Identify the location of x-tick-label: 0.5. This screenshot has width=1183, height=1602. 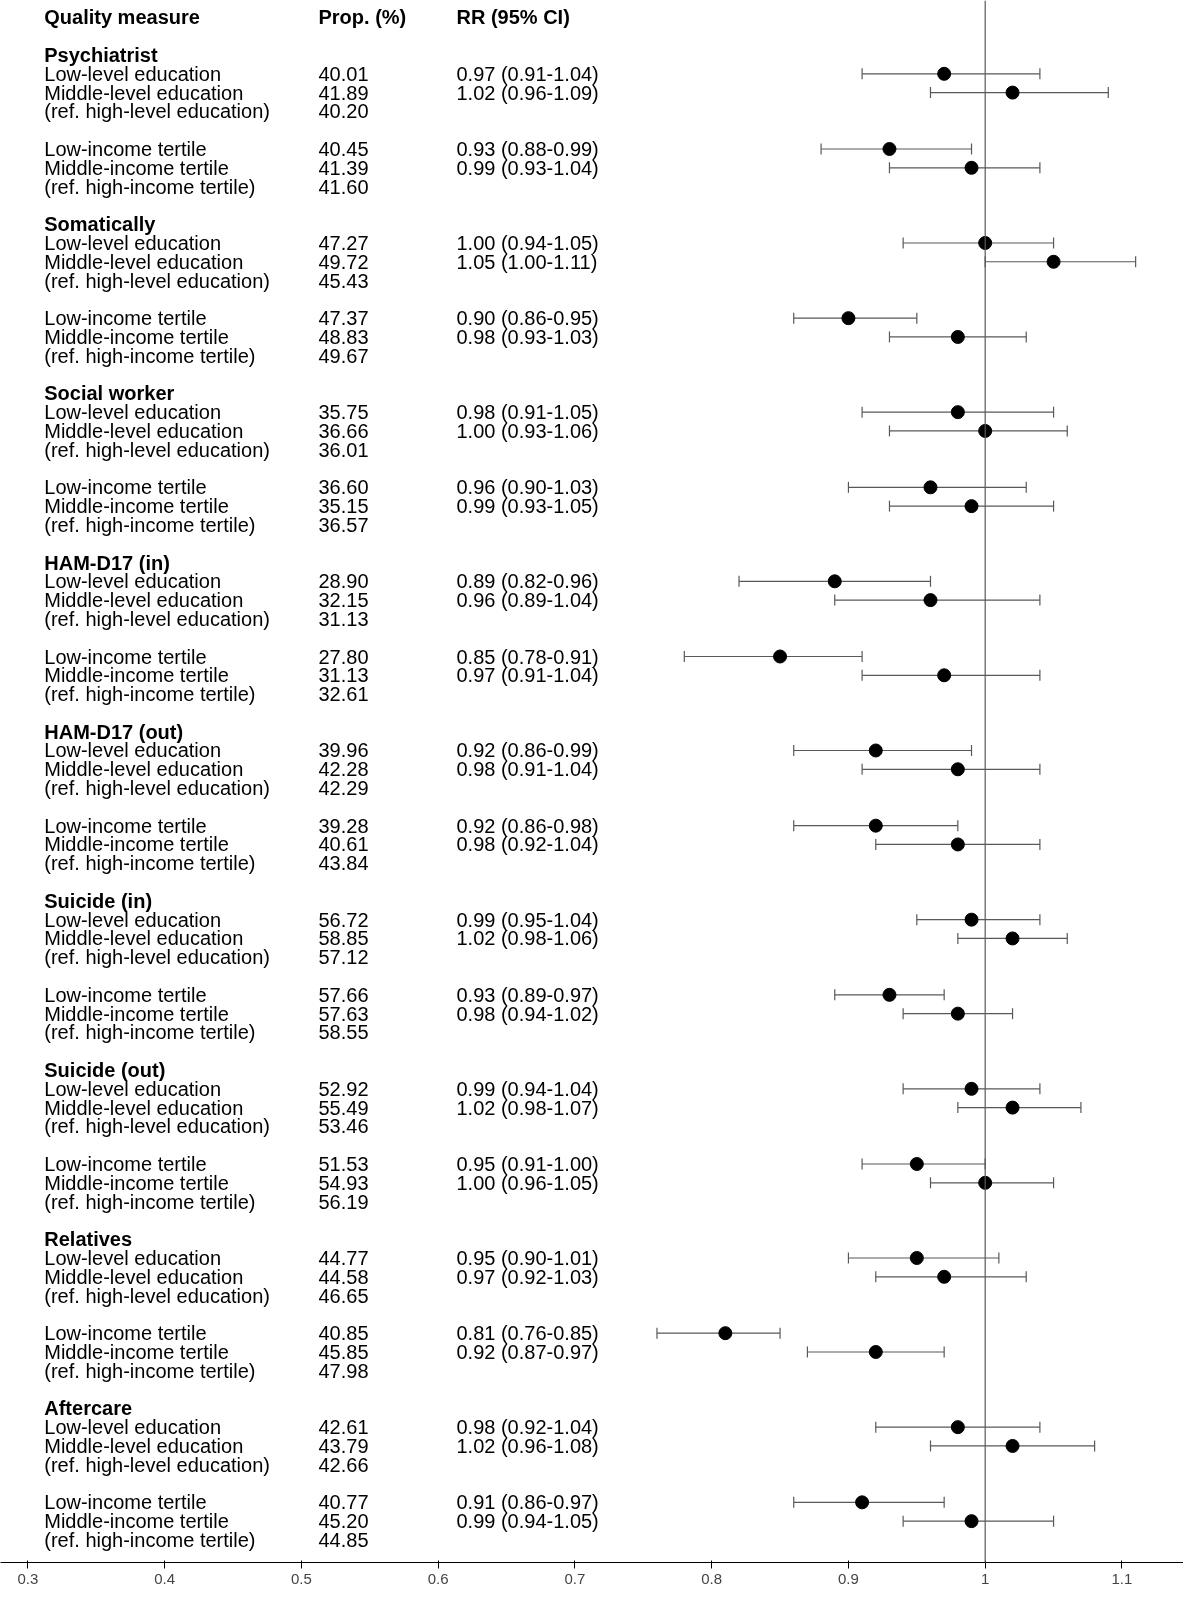
(301, 1578).